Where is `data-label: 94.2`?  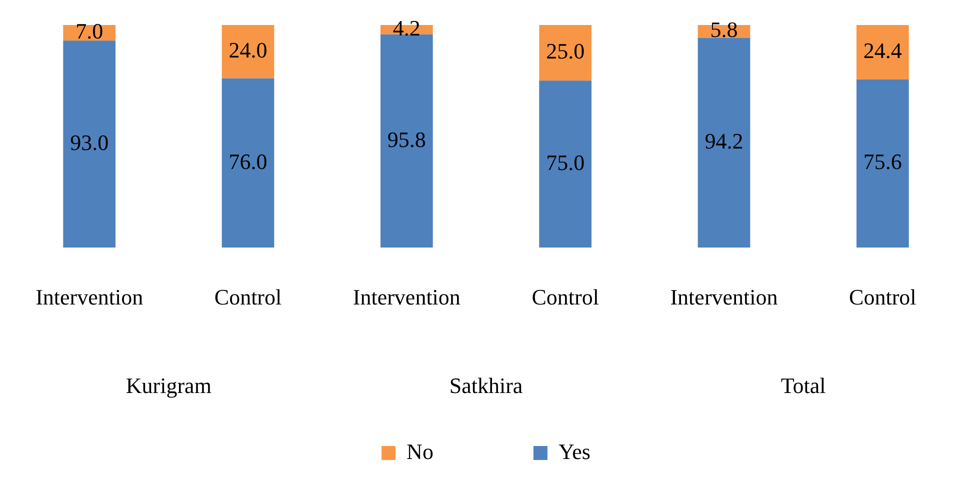
data-label: 94.2 is located at coordinates (724, 141).